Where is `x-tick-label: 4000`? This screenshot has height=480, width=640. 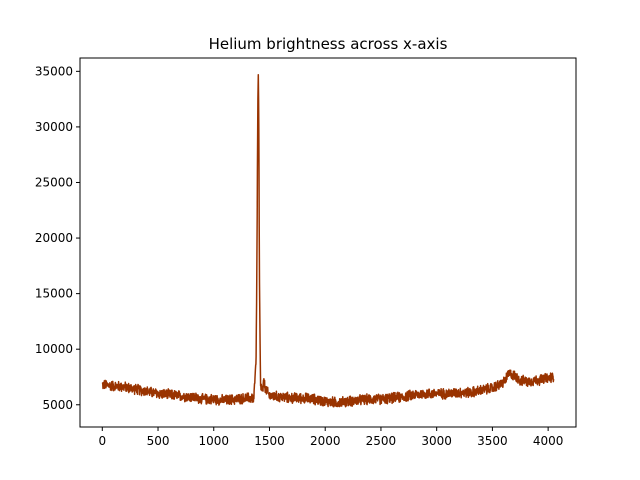
x-tick-label: 4000 is located at coordinates (548, 441).